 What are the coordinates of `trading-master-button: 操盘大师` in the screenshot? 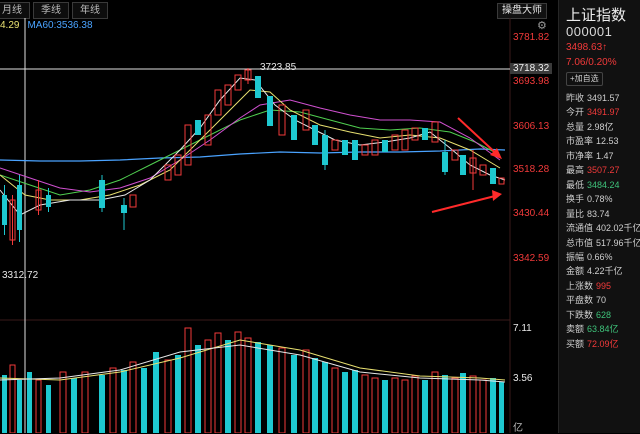 It's located at (522, 11).